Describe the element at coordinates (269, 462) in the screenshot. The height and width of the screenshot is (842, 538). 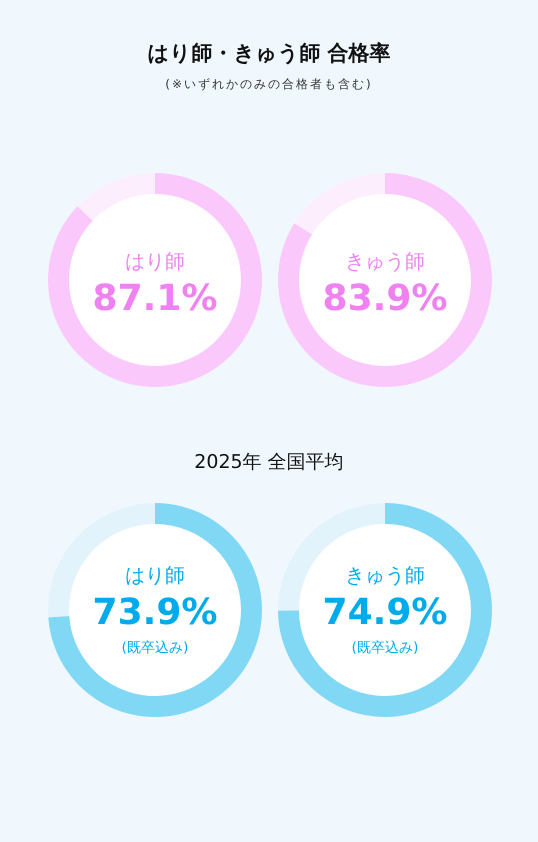
I see `chart-title: 2025年 全国平均` at that location.